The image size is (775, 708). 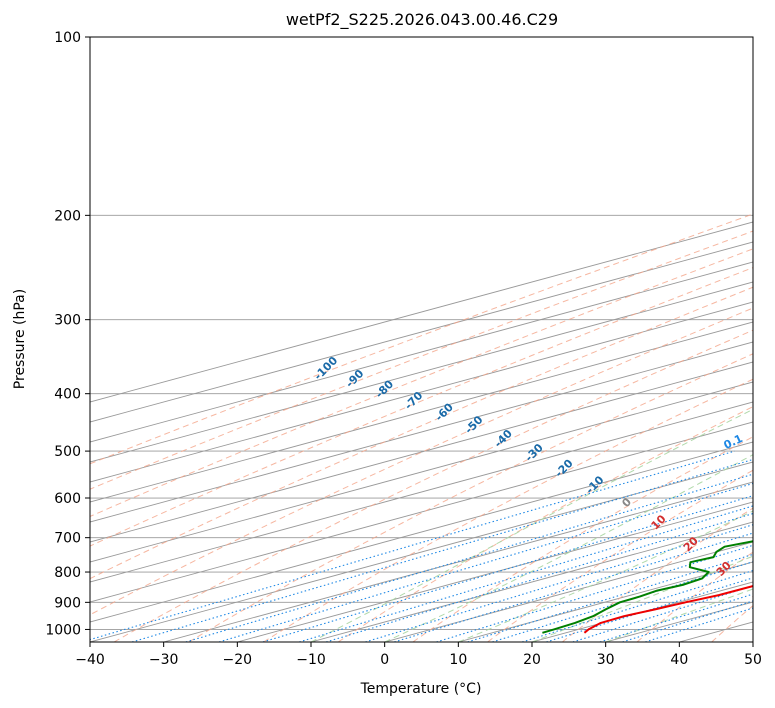 I want to click on dry-adiabat-label: -90, so click(x=354, y=378).